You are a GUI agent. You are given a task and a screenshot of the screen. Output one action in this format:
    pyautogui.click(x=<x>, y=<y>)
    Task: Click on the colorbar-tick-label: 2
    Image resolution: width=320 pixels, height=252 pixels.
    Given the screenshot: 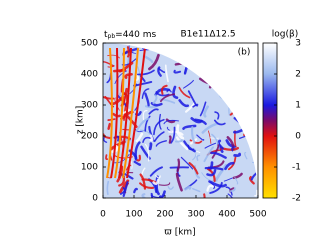 What is the action you would take?
    pyautogui.click(x=298, y=75)
    